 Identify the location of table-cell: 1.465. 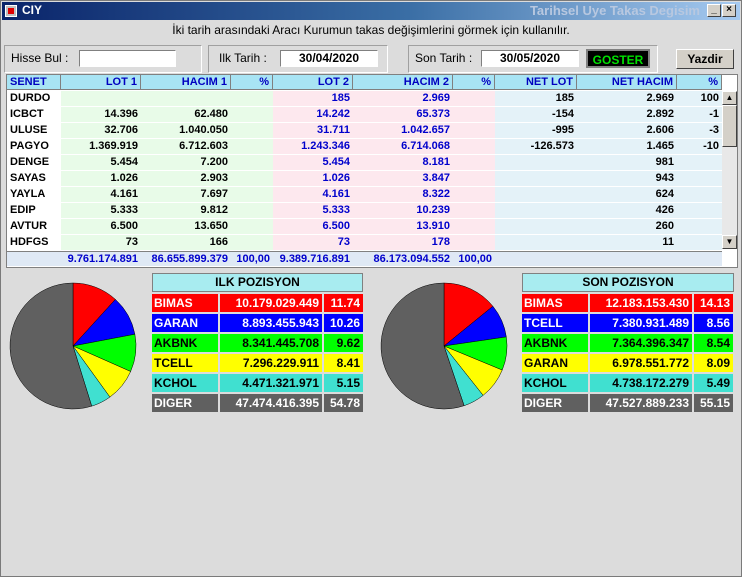
(627, 146).